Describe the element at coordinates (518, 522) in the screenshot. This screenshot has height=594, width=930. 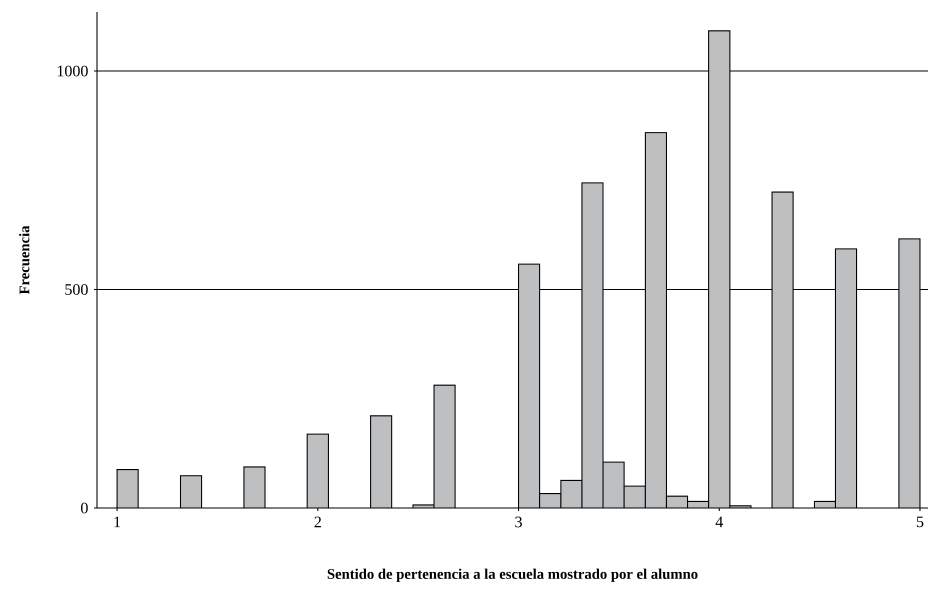
I see `x-tick-label: 3` at that location.